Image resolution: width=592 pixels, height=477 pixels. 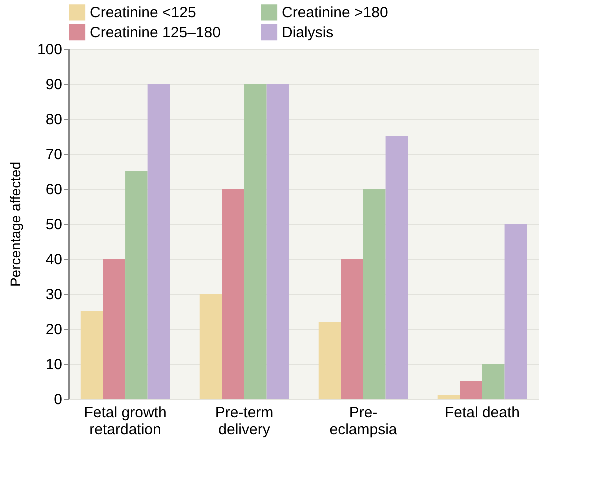 What do you see at coordinates (308, 33) in the screenshot?
I see `legend-label: Dialysis` at bounding box center [308, 33].